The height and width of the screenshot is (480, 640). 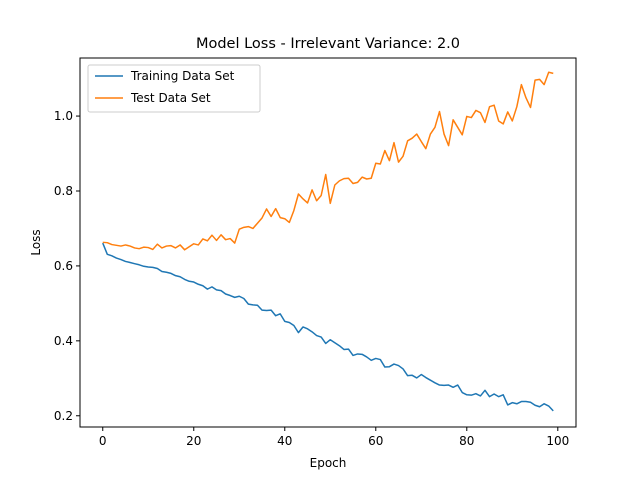 I want to click on legend-label-training: Training Data Set, so click(x=182, y=76).